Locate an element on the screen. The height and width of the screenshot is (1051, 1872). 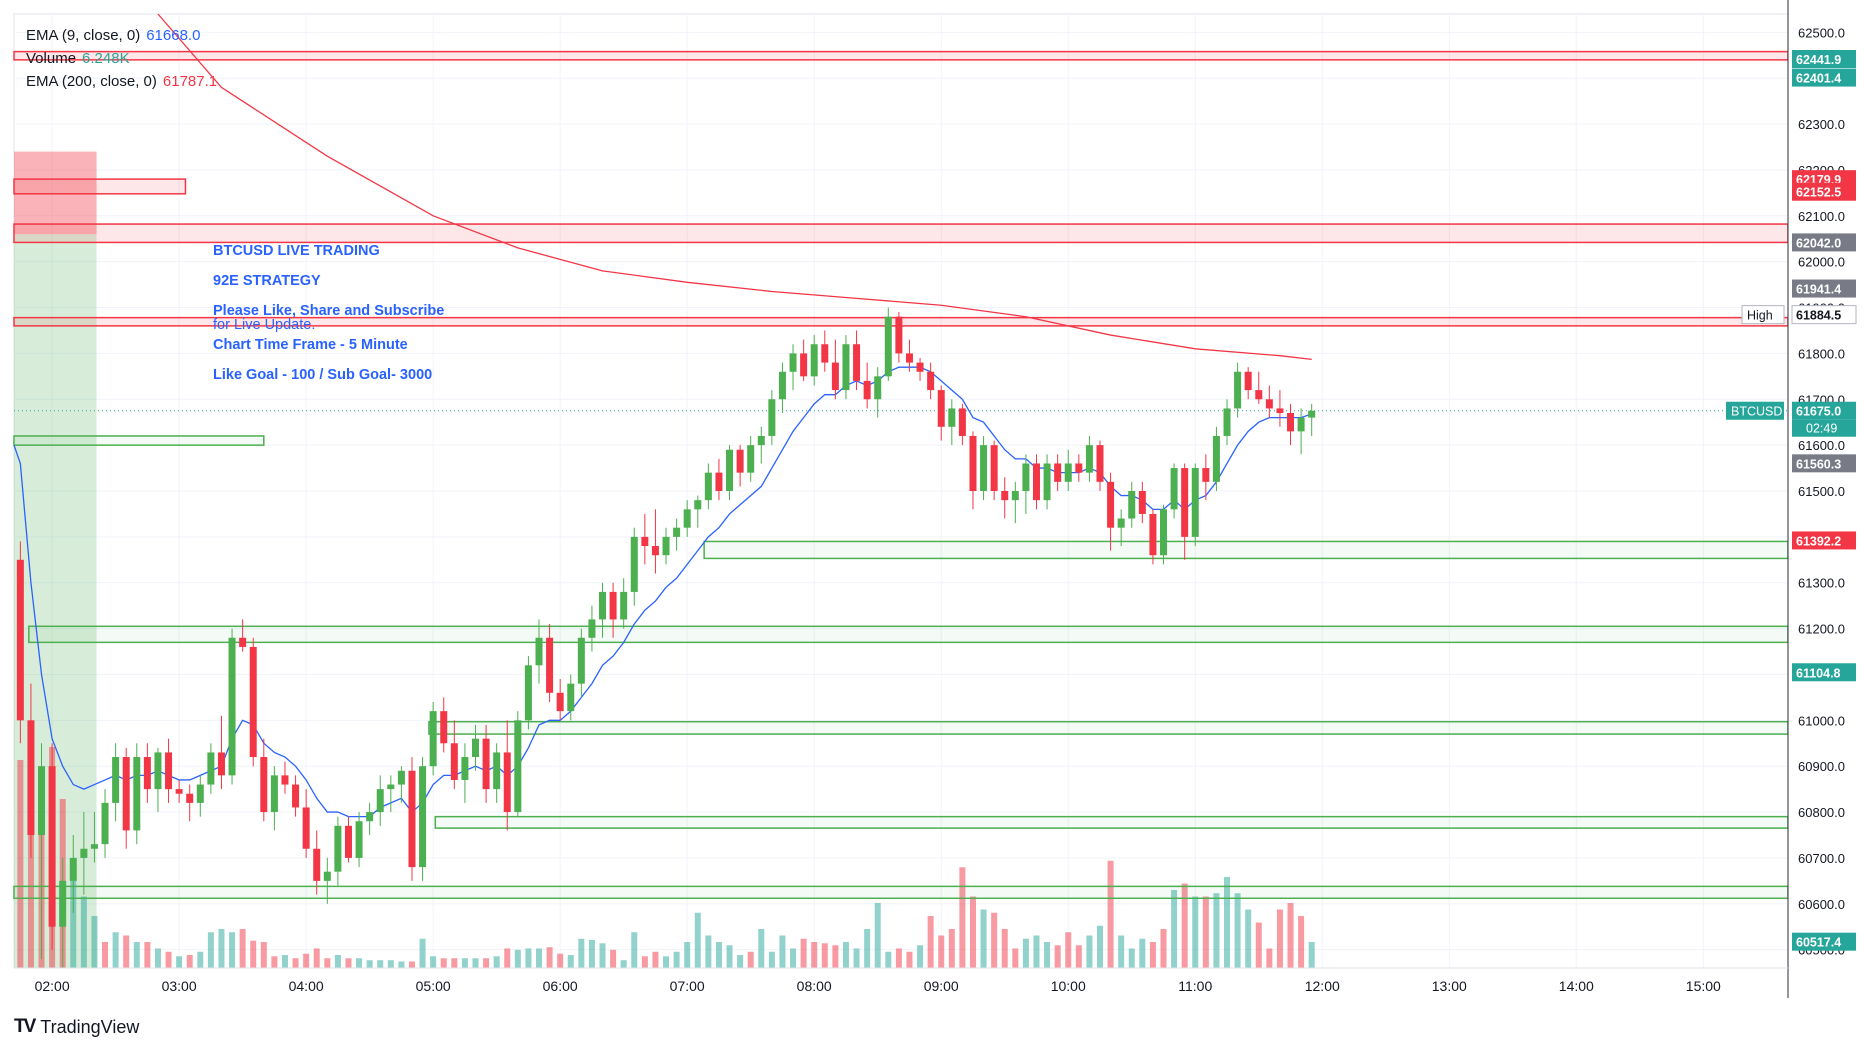
legend-volume: Volume 6.248K is located at coordinates (78, 58).